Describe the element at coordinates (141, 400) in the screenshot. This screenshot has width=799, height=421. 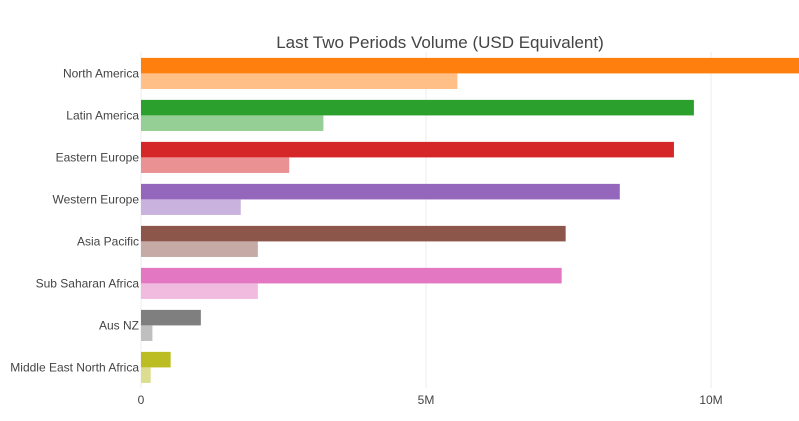
I see `x-tick-label: 0` at that location.